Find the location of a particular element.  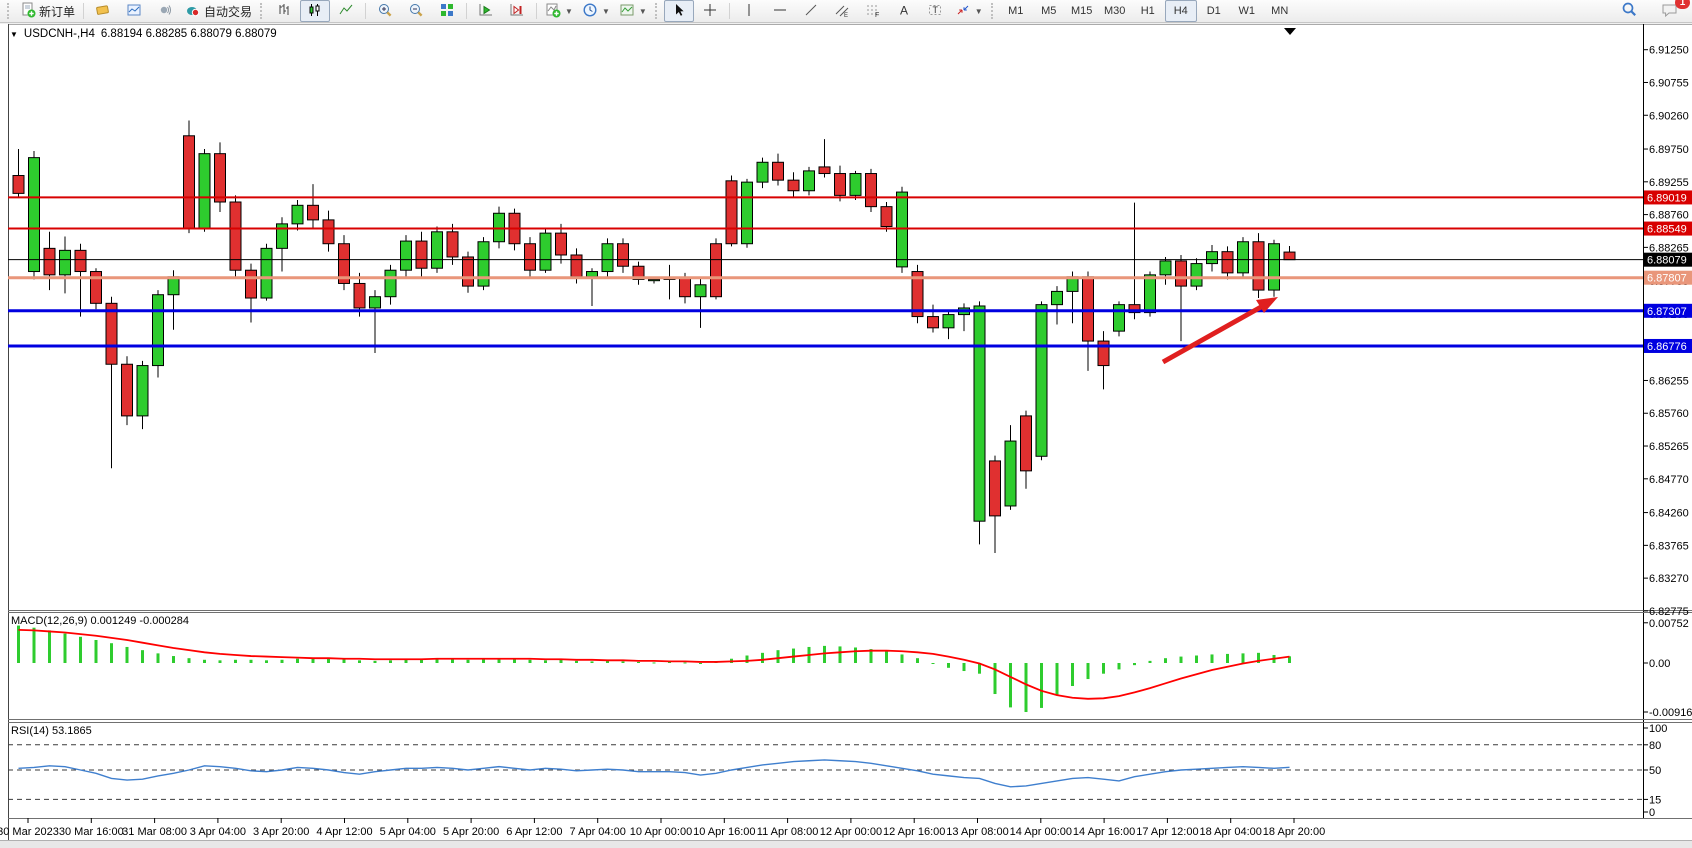

chart-shift-icon is located at coordinates (517, 11).